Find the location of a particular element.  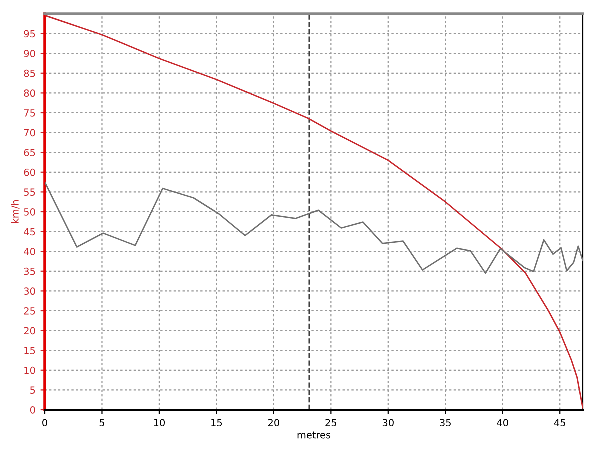

x-tick-label: 15 is located at coordinates (217, 423).